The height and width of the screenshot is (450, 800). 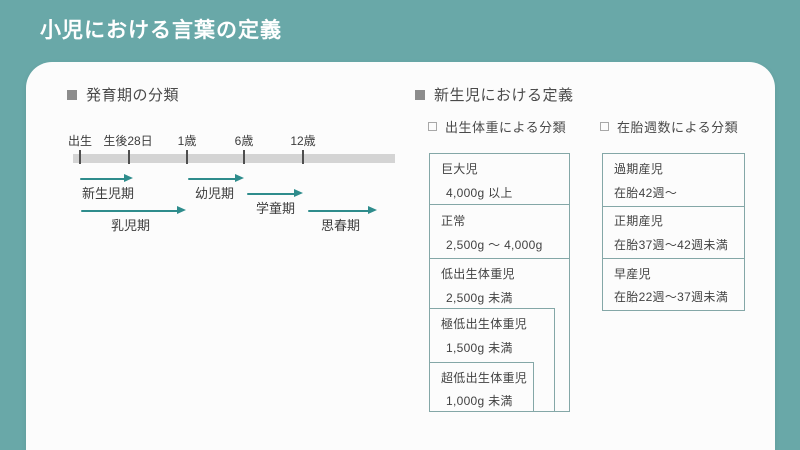 I want to click on timeline-milestone: 6歳, so click(x=244, y=141).